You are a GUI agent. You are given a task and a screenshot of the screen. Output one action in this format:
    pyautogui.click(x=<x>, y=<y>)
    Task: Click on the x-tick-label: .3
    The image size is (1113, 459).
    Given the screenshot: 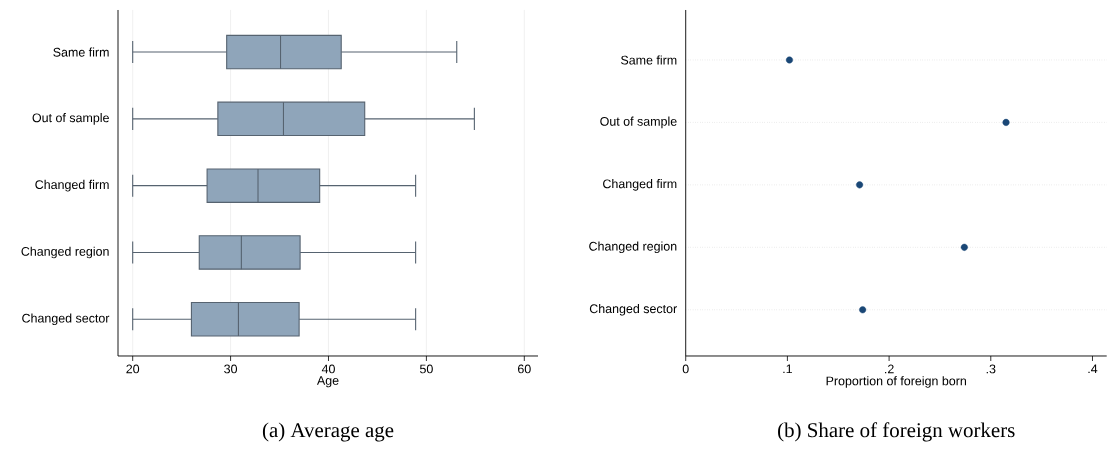 What is the action you would take?
    pyautogui.click(x=991, y=369)
    